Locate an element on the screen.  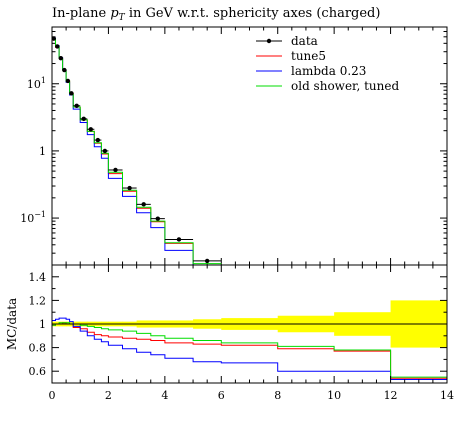
legend-label-0: data is located at coordinates (304, 41).